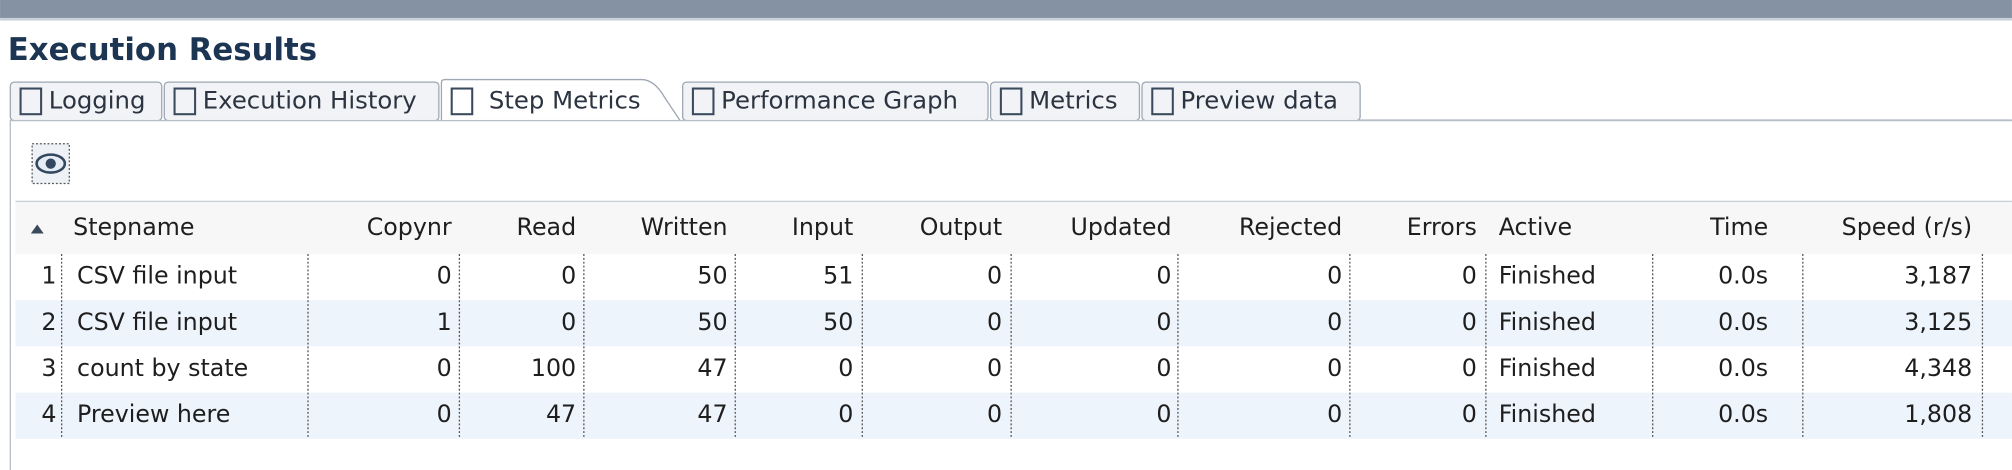 This screenshot has height=470, width=2012. Describe the element at coordinates (1938, 368) in the screenshot. I see `table-cell: 4,348` at that location.